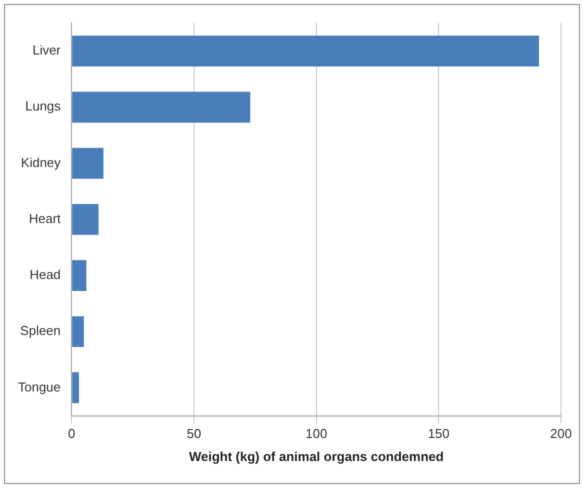 The height and width of the screenshot is (495, 588). What do you see at coordinates (72, 434) in the screenshot?
I see `x-tick-label: 0` at bounding box center [72, 434].